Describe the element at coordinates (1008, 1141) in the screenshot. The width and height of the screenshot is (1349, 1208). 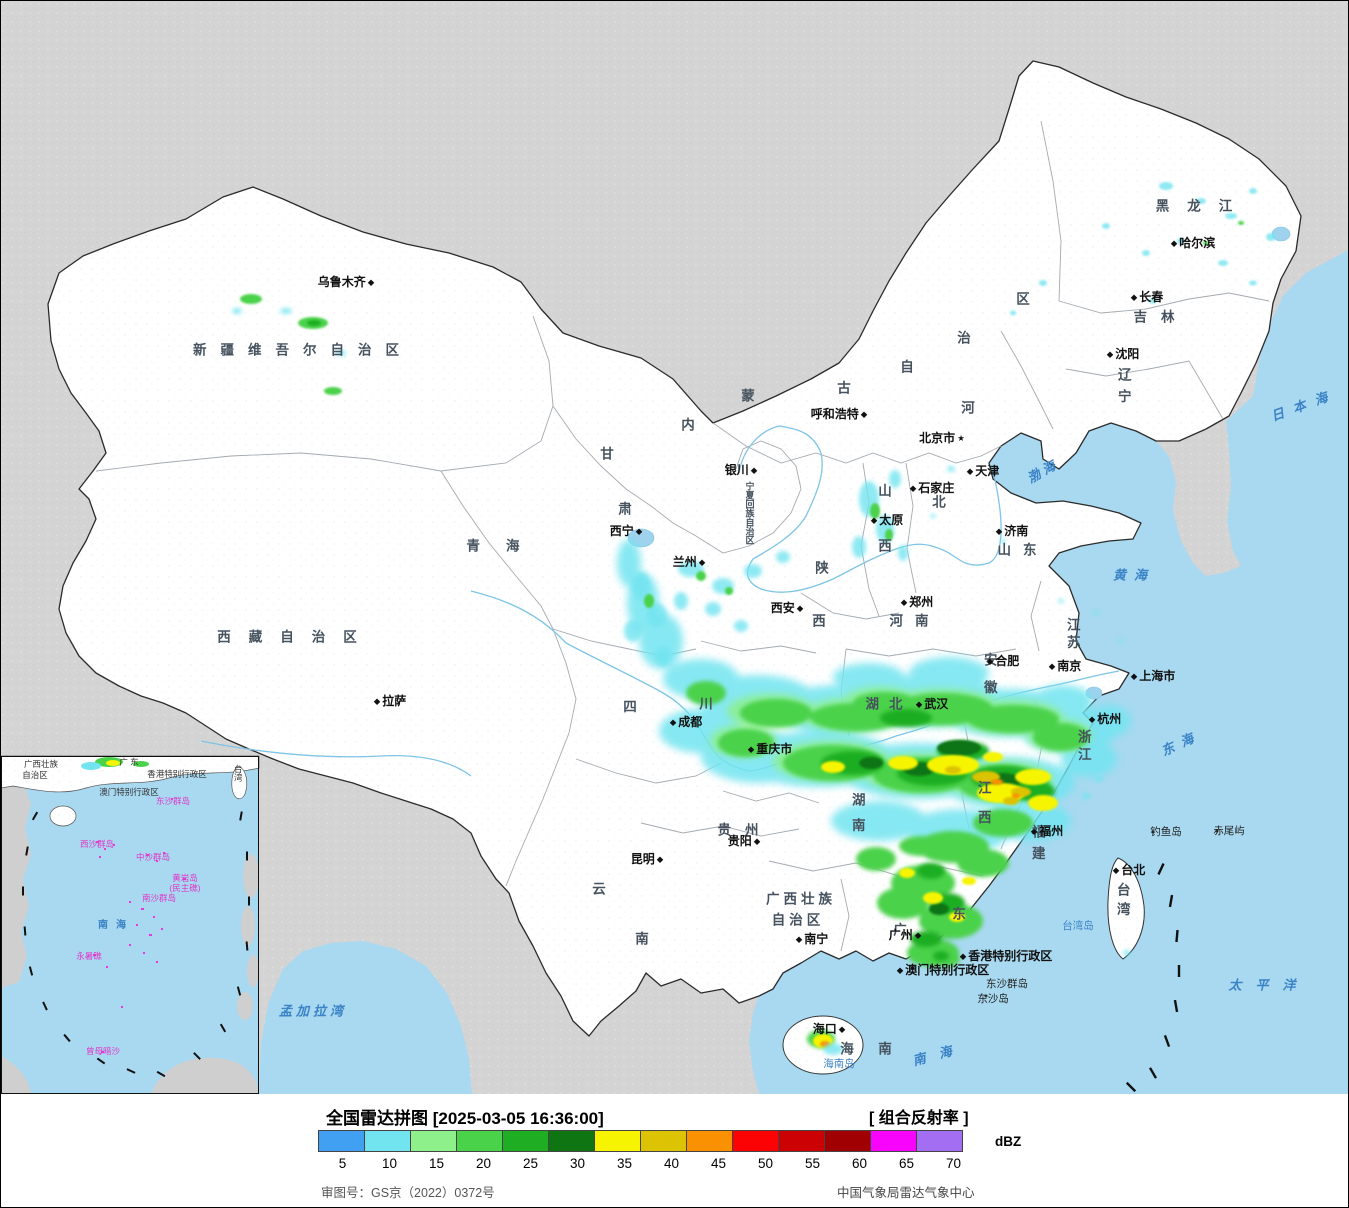
I see `dbz-unit-label: dBZ` at that location.